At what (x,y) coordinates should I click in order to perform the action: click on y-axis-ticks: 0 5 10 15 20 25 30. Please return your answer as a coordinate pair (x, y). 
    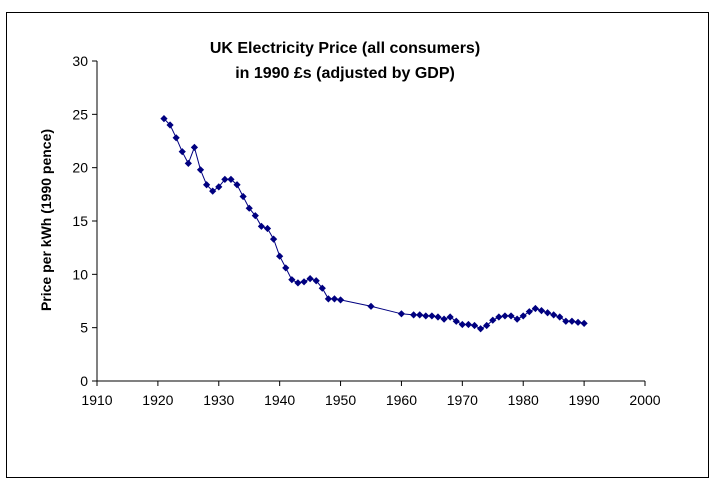
    Looking at the image, I should click on (84, 221).